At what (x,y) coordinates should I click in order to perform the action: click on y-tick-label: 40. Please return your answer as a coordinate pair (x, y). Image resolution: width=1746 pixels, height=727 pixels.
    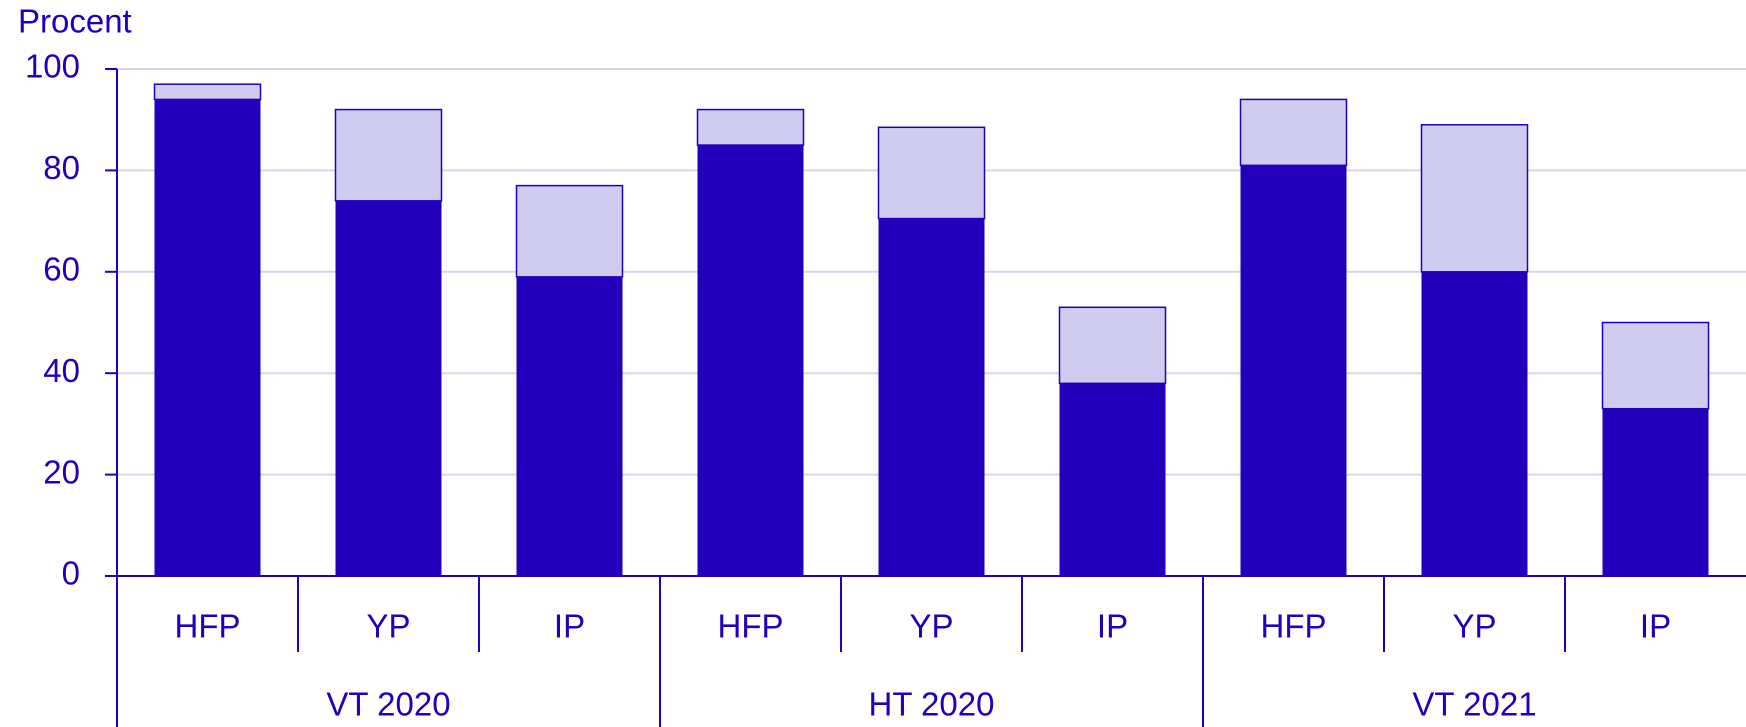
    Looking at the image, I should click on (61, 370).